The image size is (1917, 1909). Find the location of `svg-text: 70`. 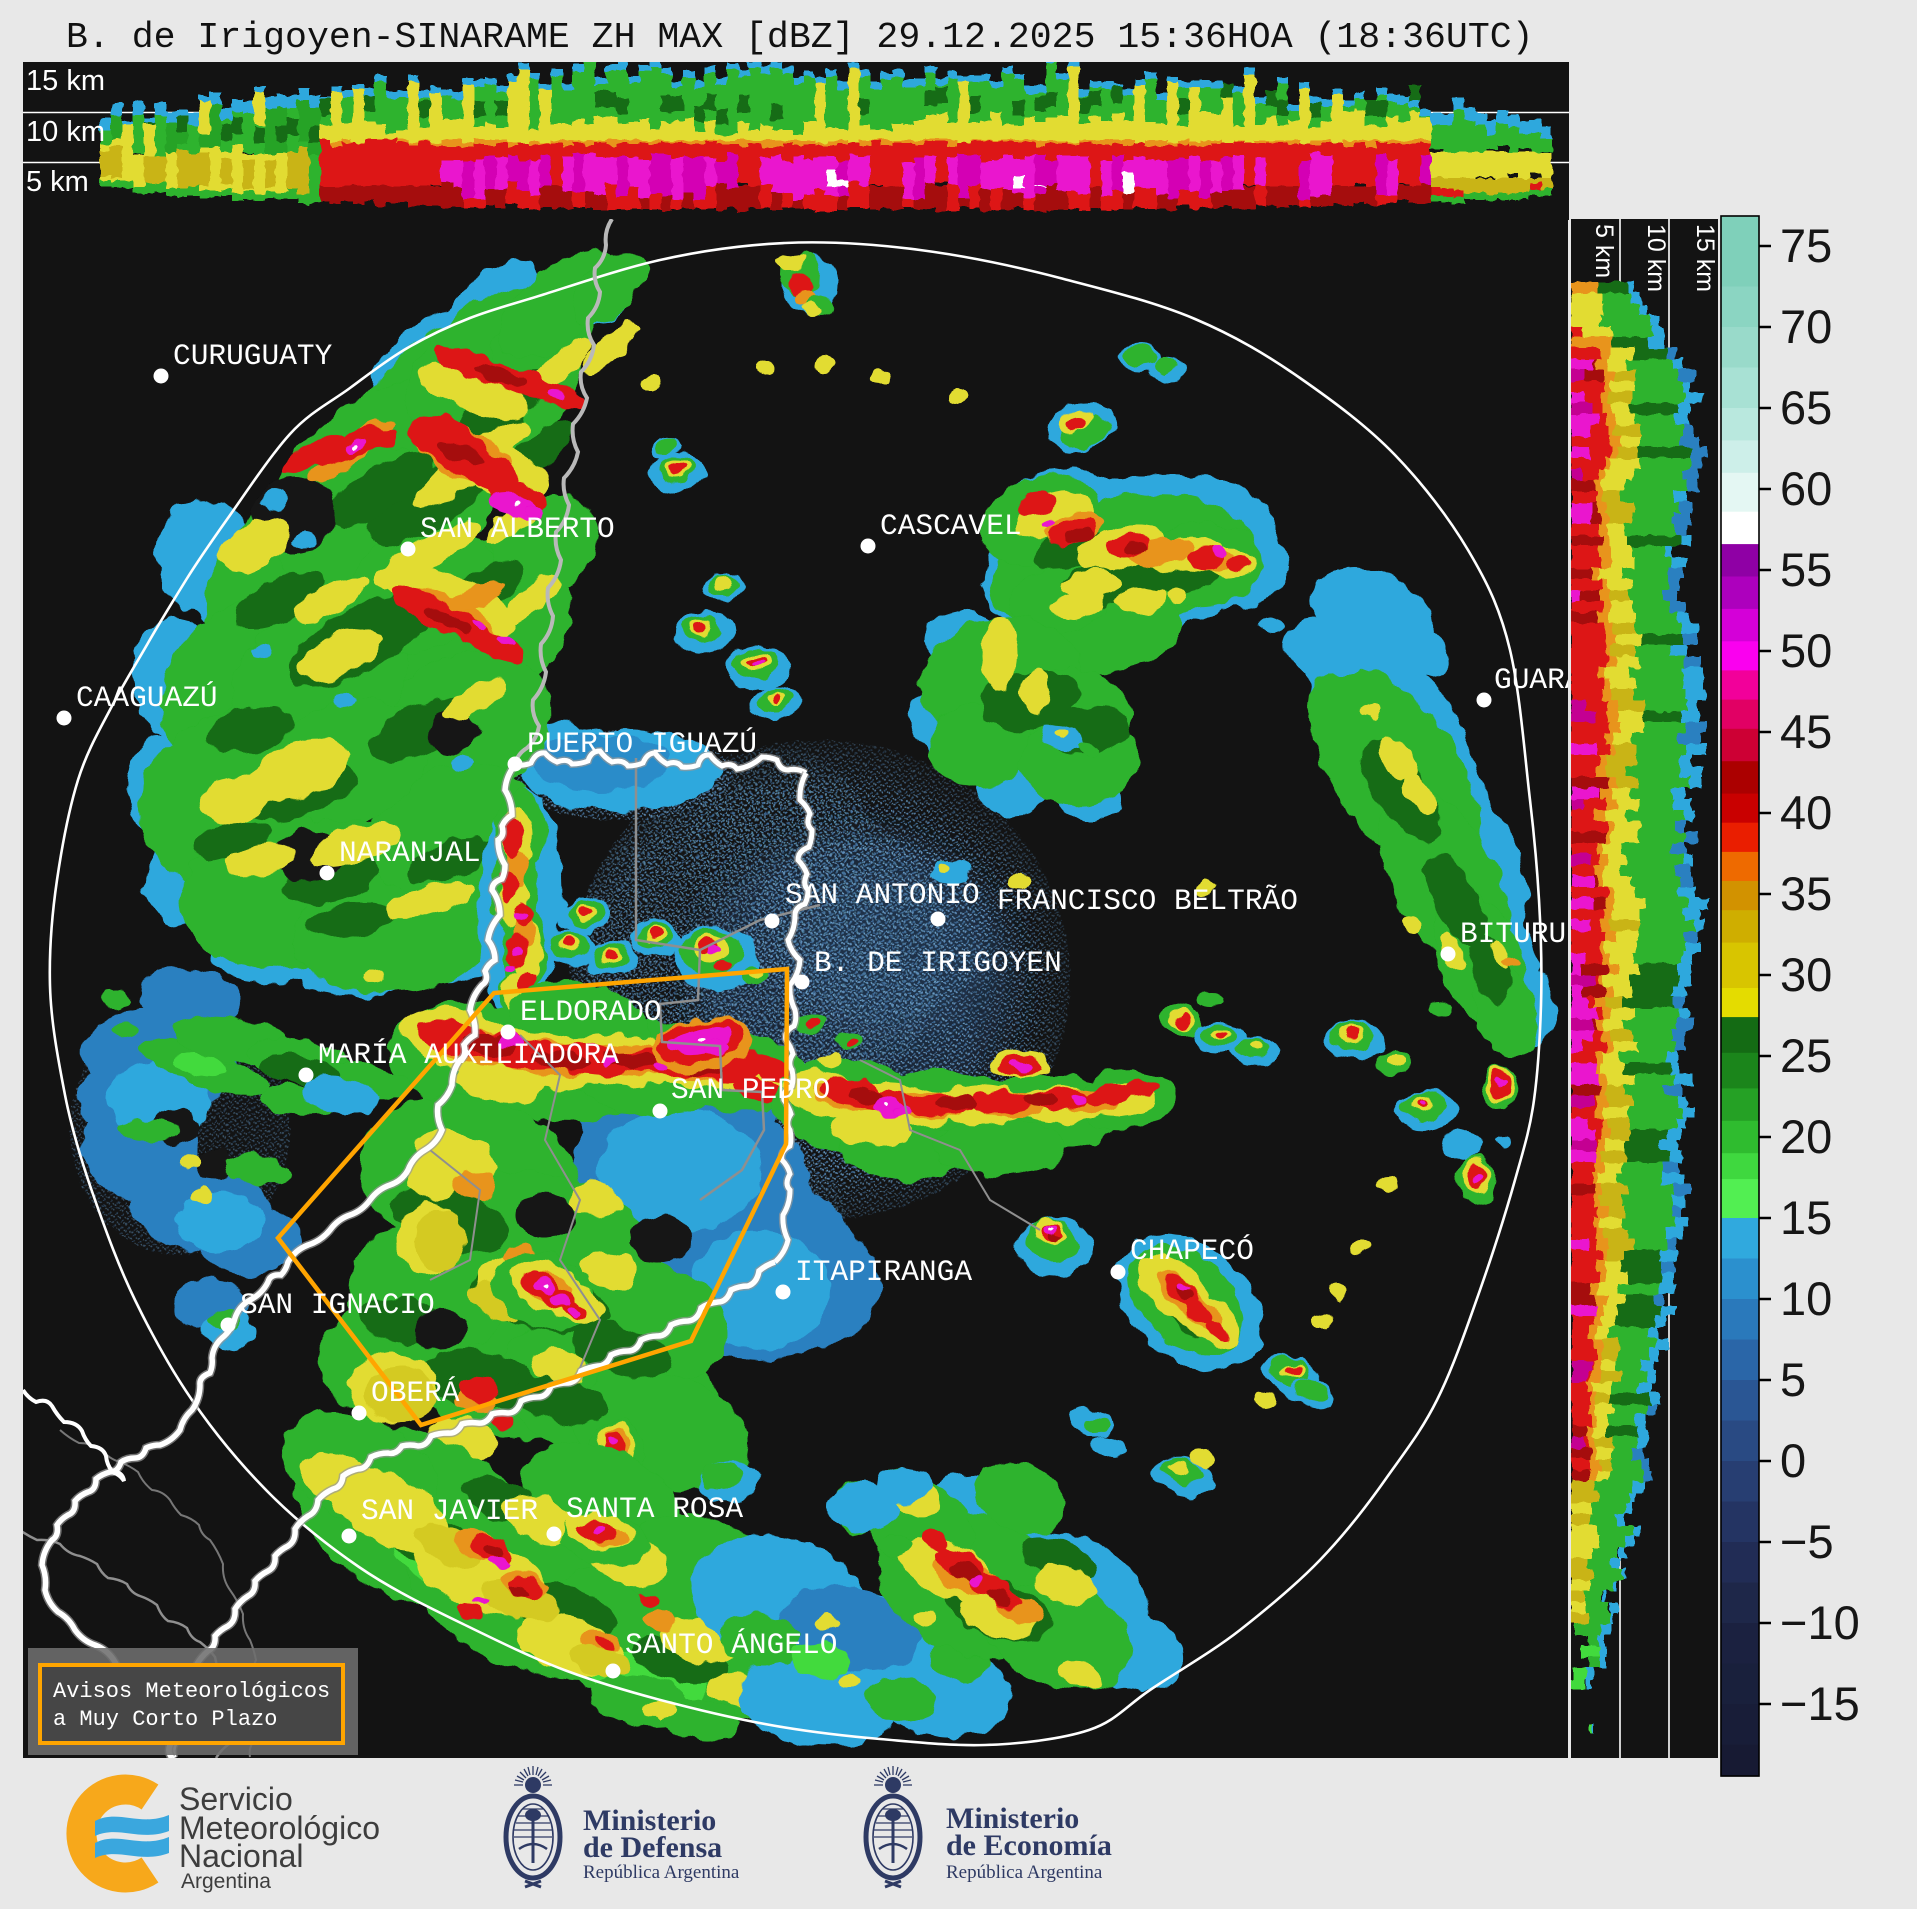

svg-text: 70 is located at coordinates (1806, 326).